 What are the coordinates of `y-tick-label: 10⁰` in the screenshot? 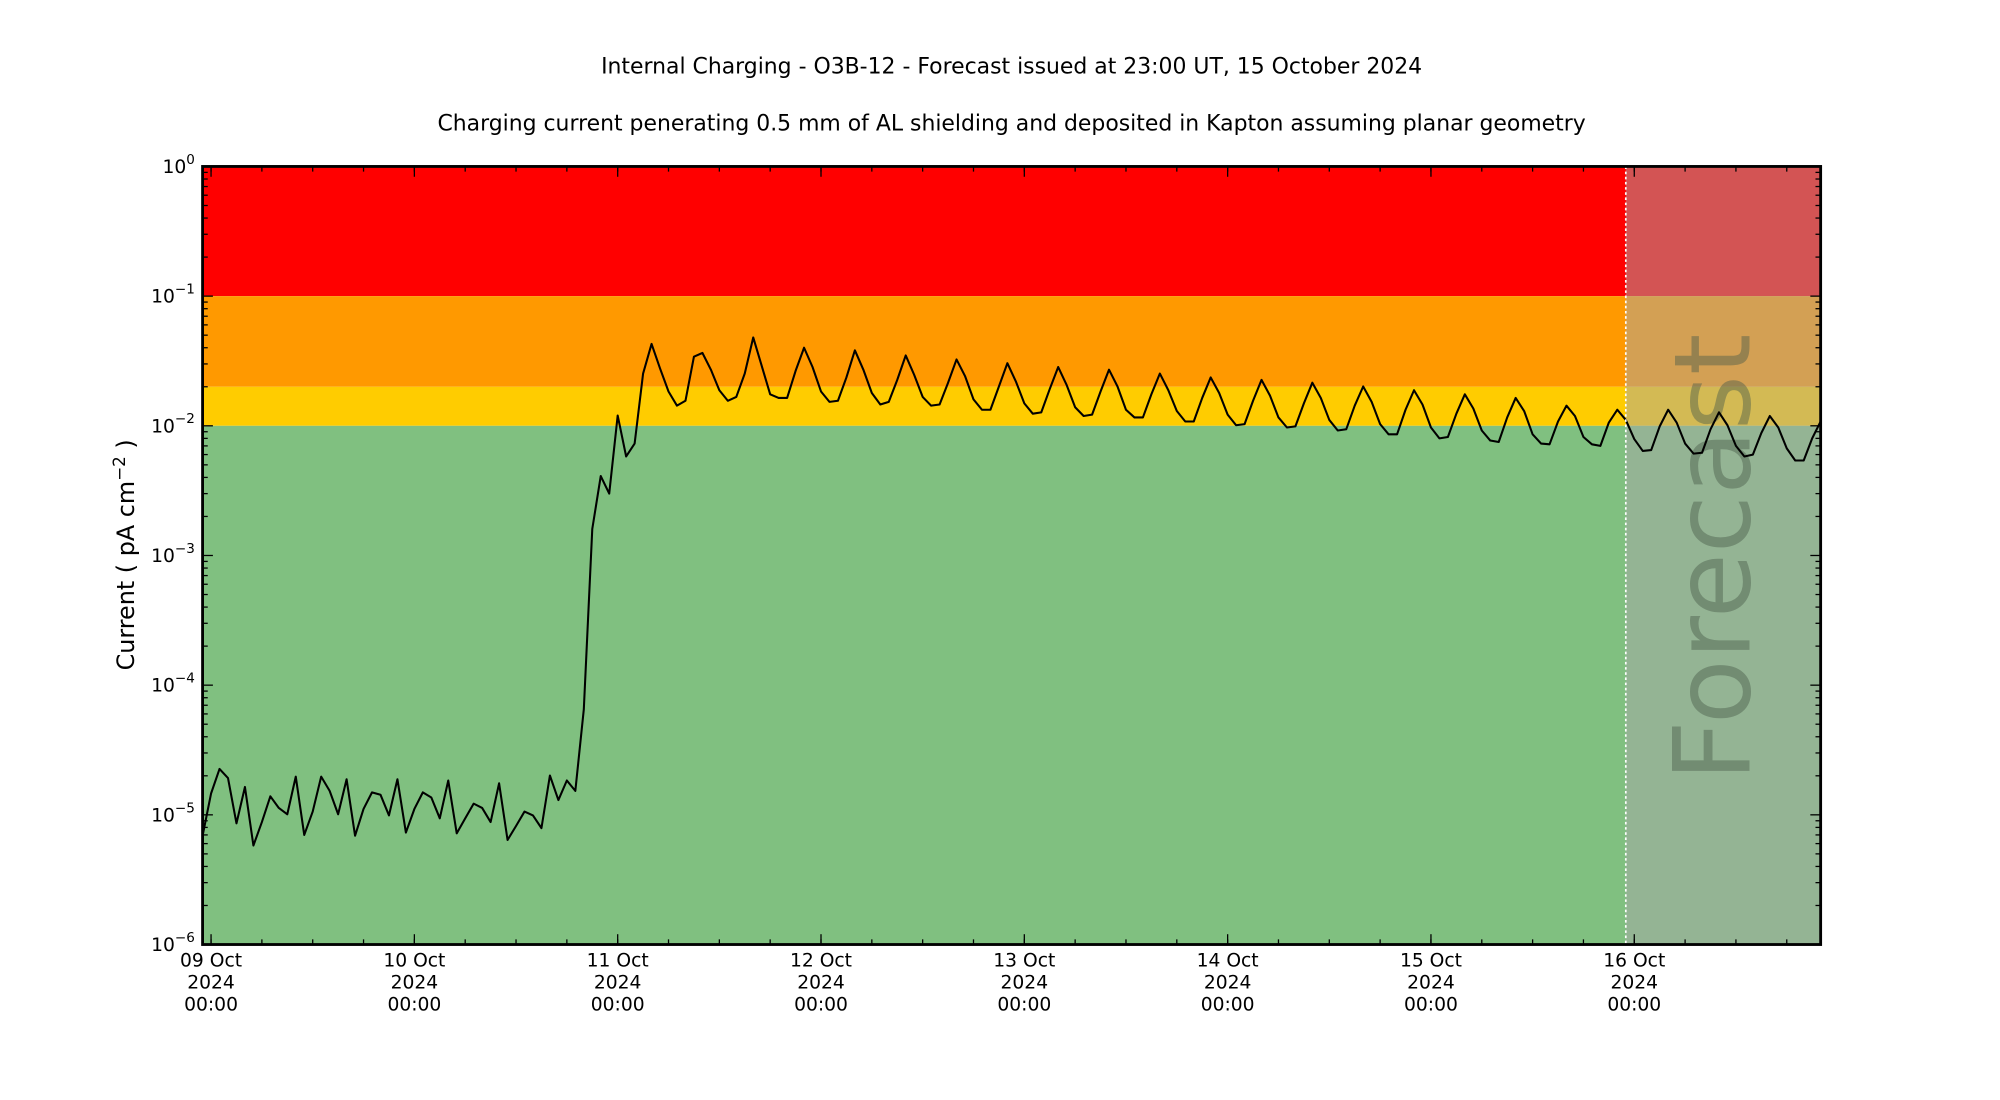 It's located at (178, 165).